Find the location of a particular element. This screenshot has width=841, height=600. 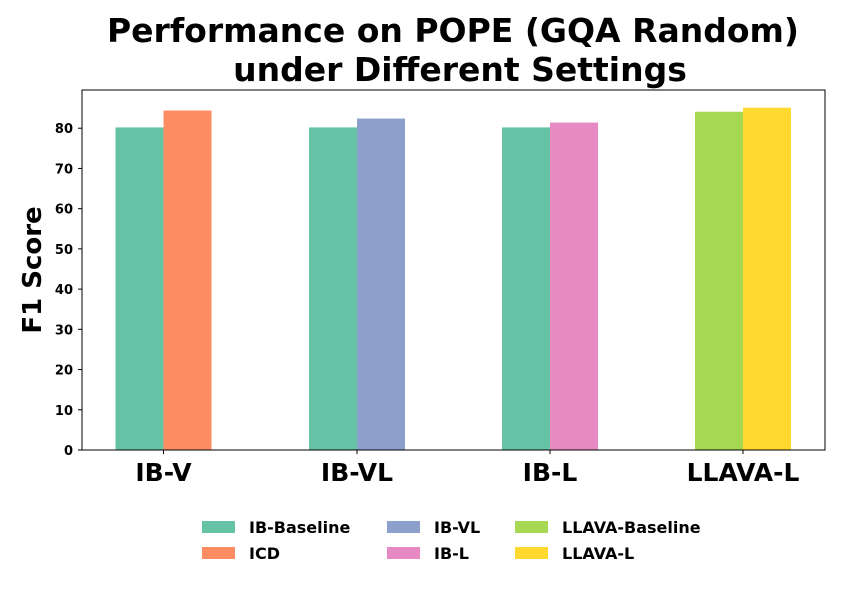

x-tick-label: LLAVA-L is located at coordinates (743, 472).